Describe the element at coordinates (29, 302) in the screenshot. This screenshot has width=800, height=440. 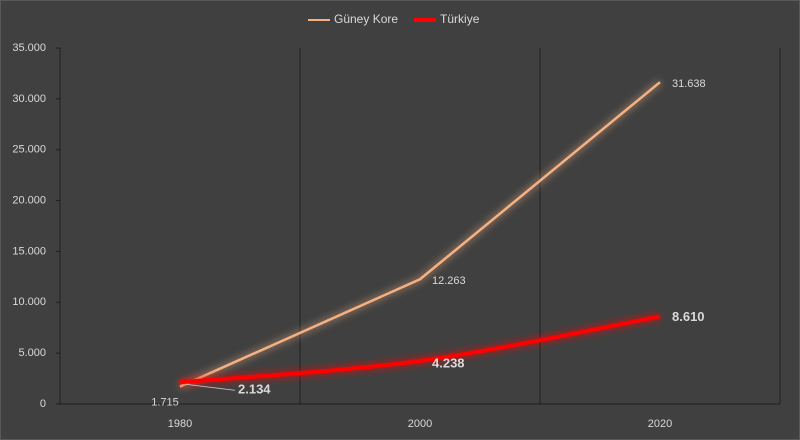
I see `y-tick-label: 10.000` at that location.